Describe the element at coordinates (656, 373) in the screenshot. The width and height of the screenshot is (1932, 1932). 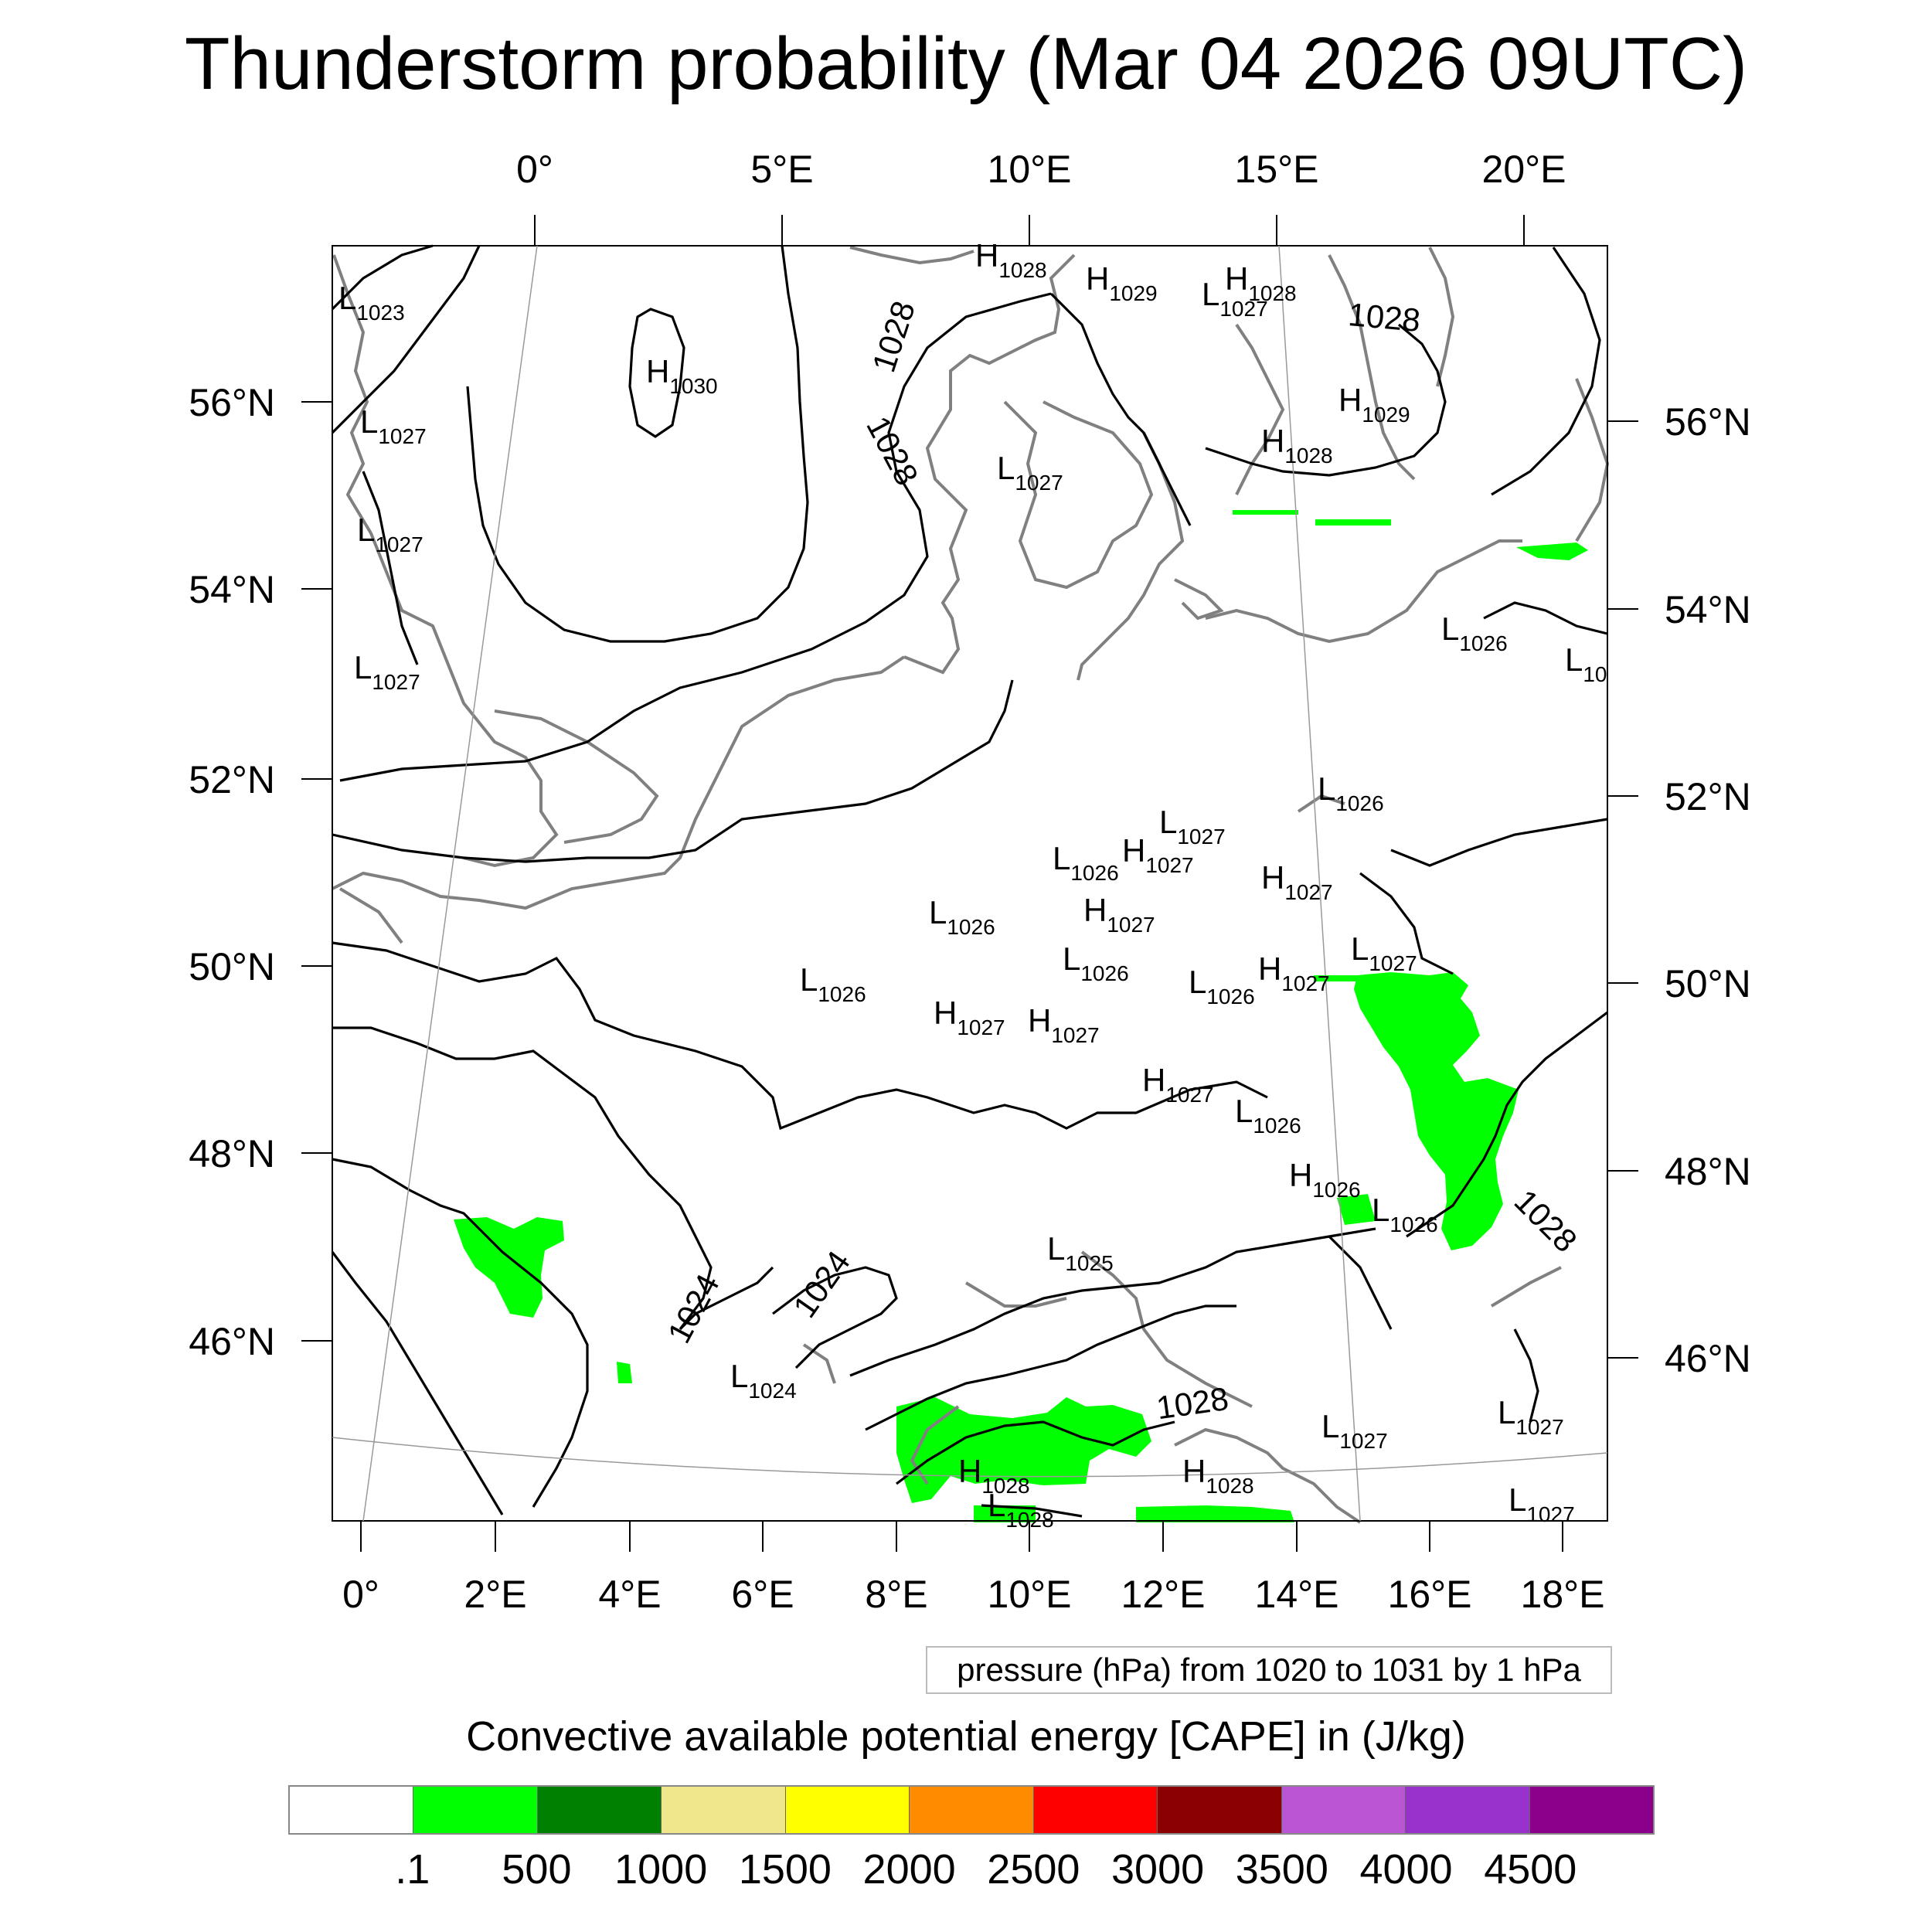
I see `isobar-1030-center` at that location.